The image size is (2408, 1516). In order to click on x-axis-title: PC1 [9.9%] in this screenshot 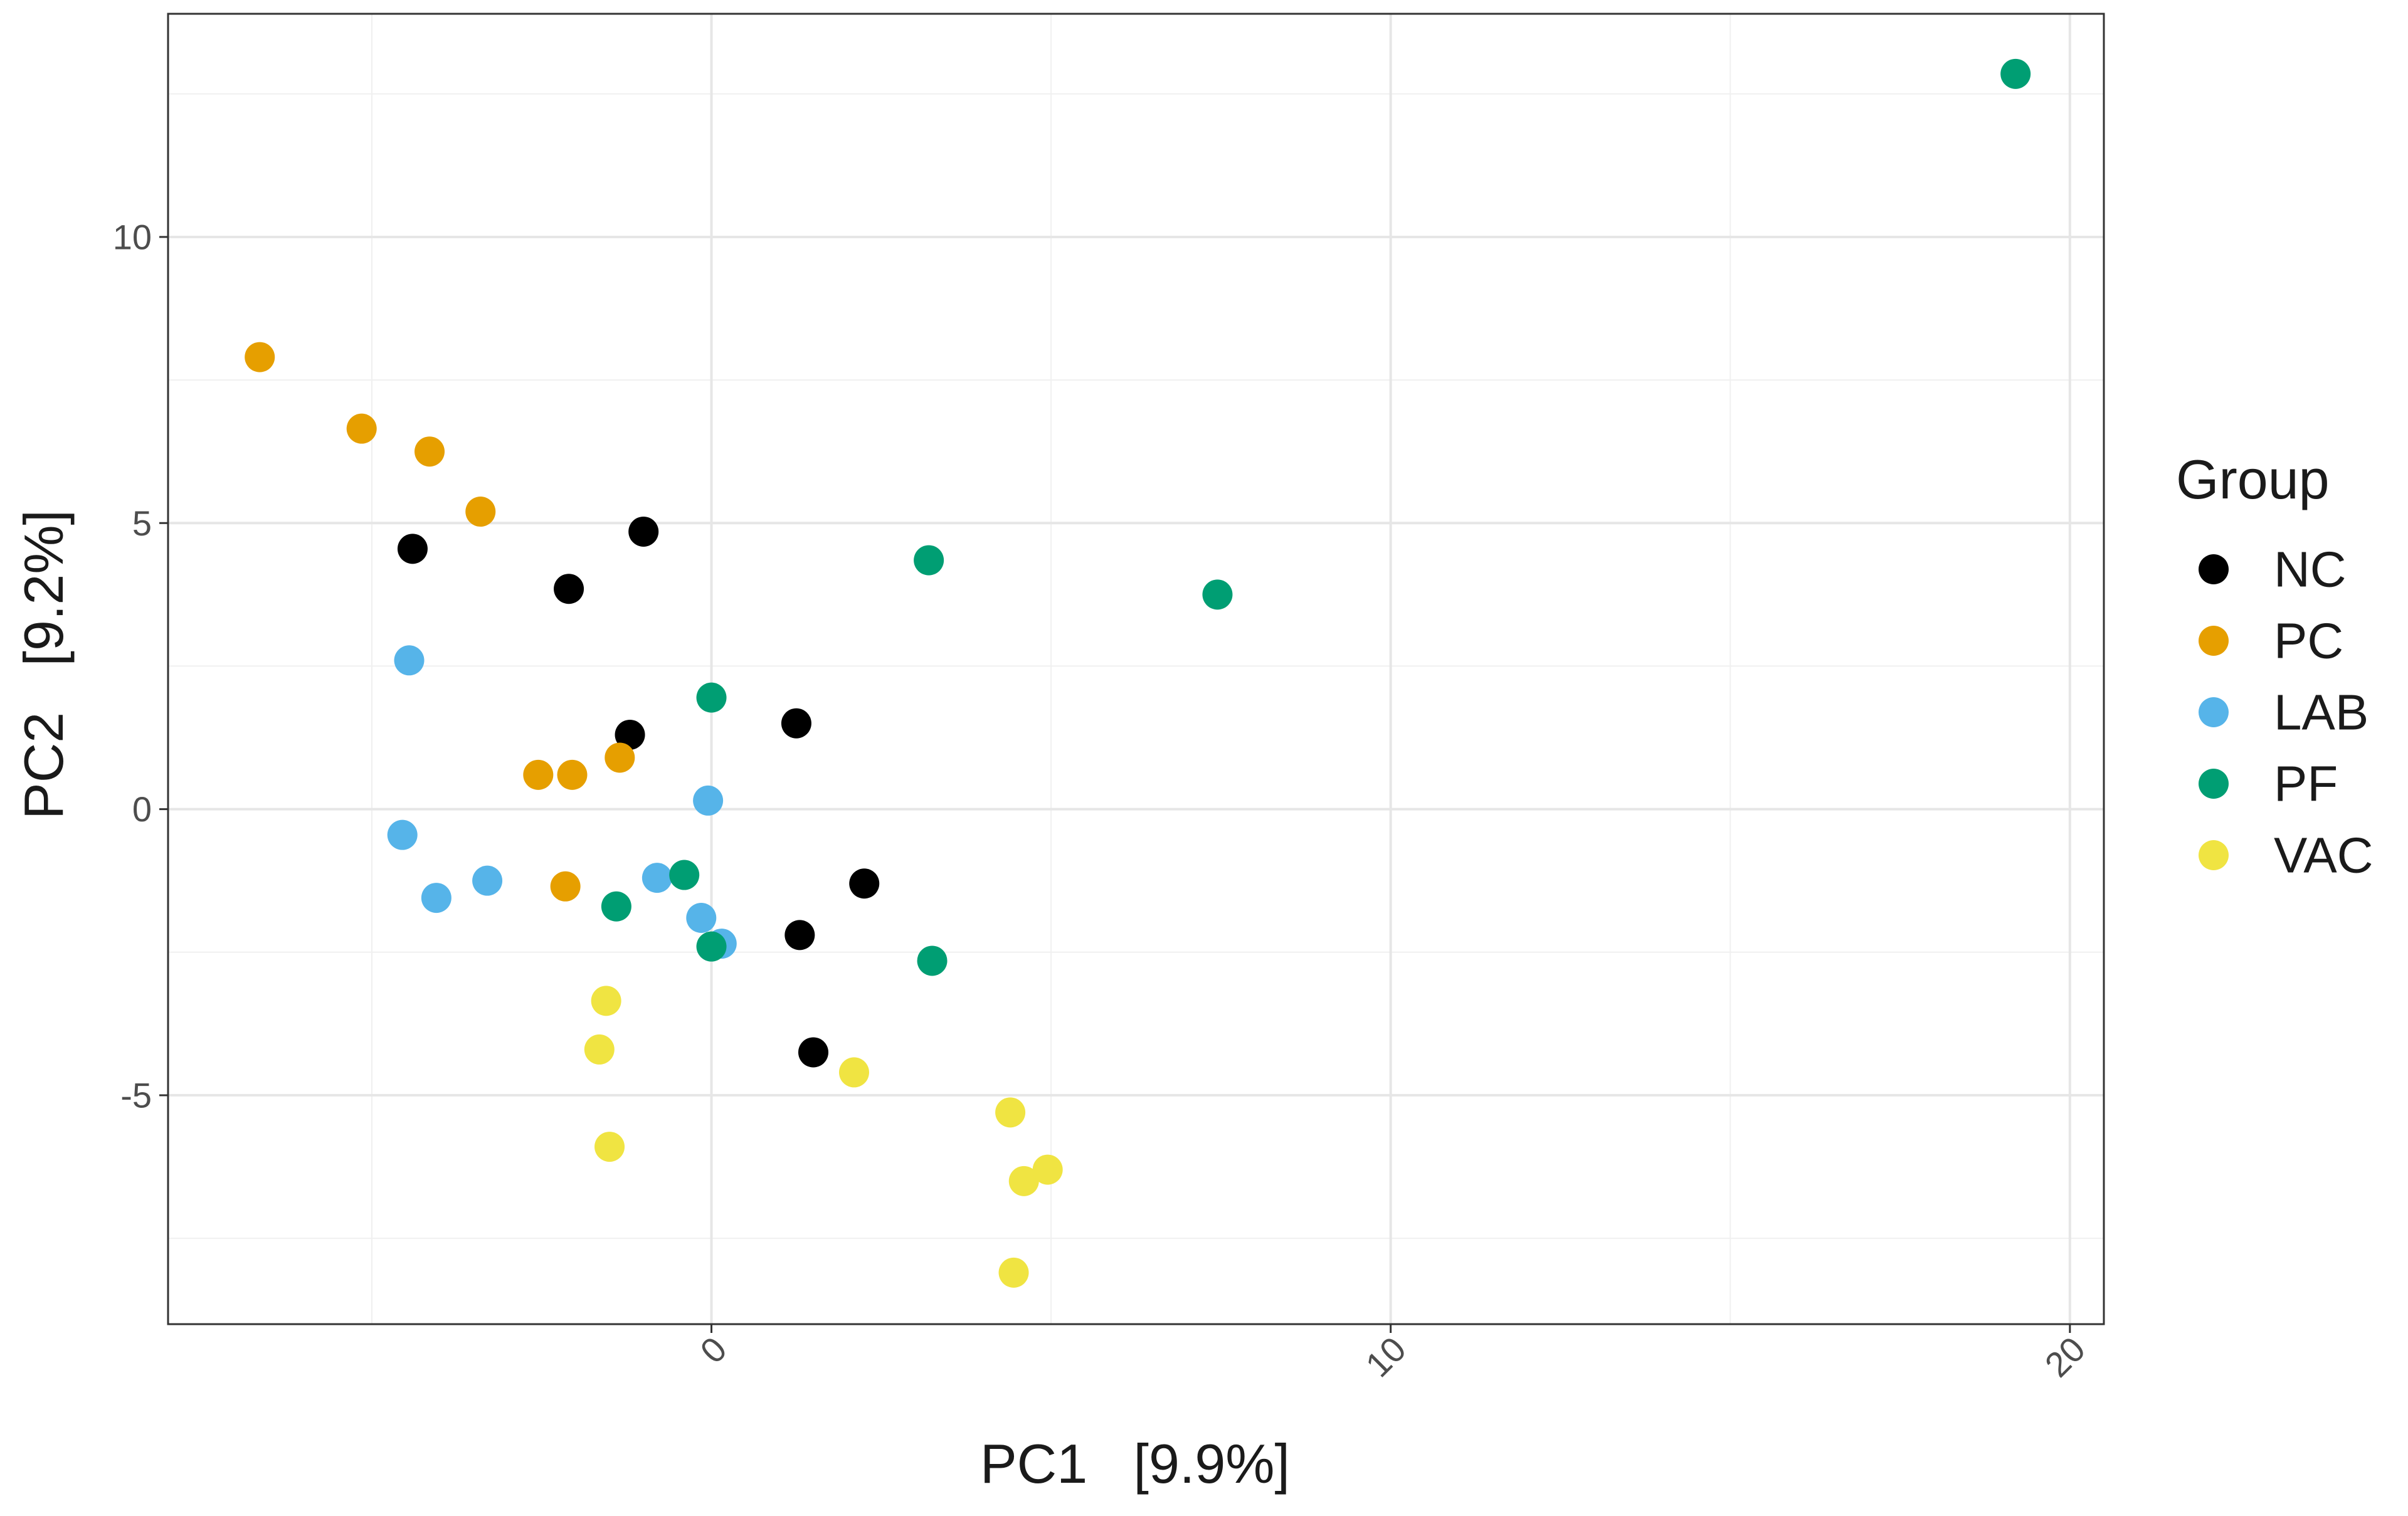, I will do `click(1135, 1464)`.